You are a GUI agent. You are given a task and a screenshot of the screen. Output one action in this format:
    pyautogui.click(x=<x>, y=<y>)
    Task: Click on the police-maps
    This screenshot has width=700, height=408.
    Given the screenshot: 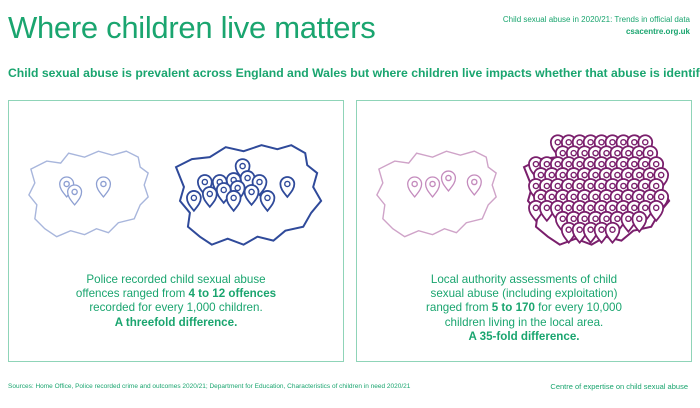 What is the action you would take?
    pyautogui.click(x=175, y=195)
    